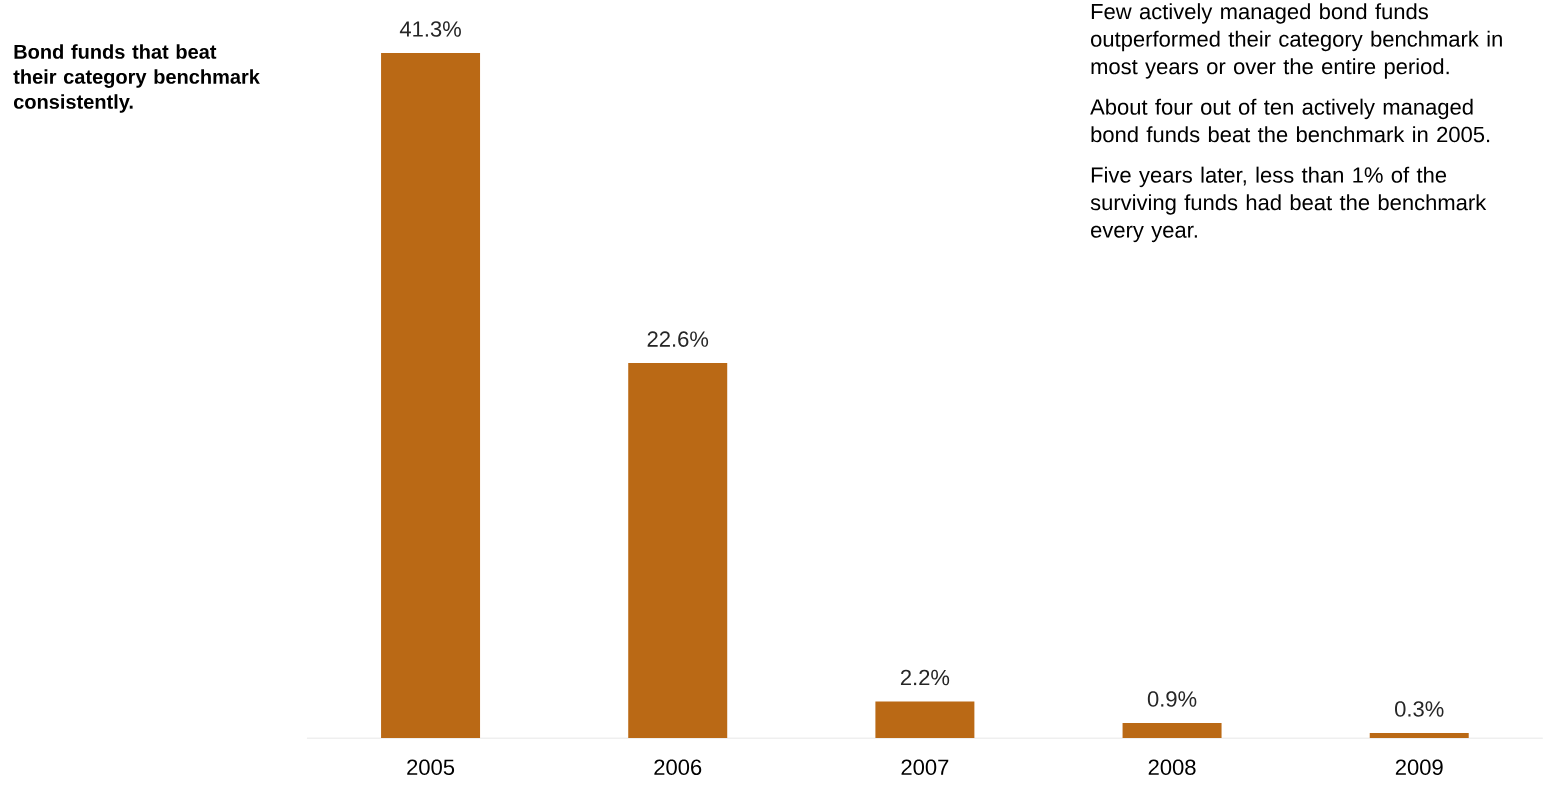 Image resolution: width=1543 pixels, height=799 pixels. I want to click on x-tick-label: 2009, so click(1419, 767).